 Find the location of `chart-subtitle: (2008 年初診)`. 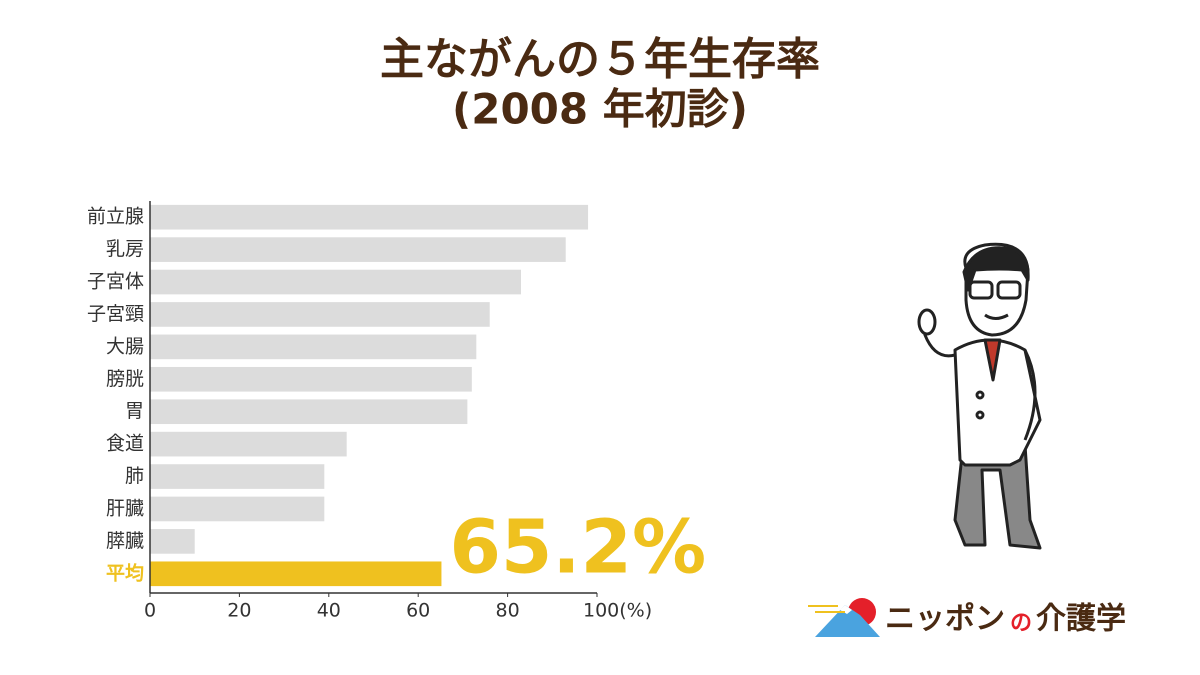

chart-subtitle: (2008 年初診) is located at coordinates (600, 109).